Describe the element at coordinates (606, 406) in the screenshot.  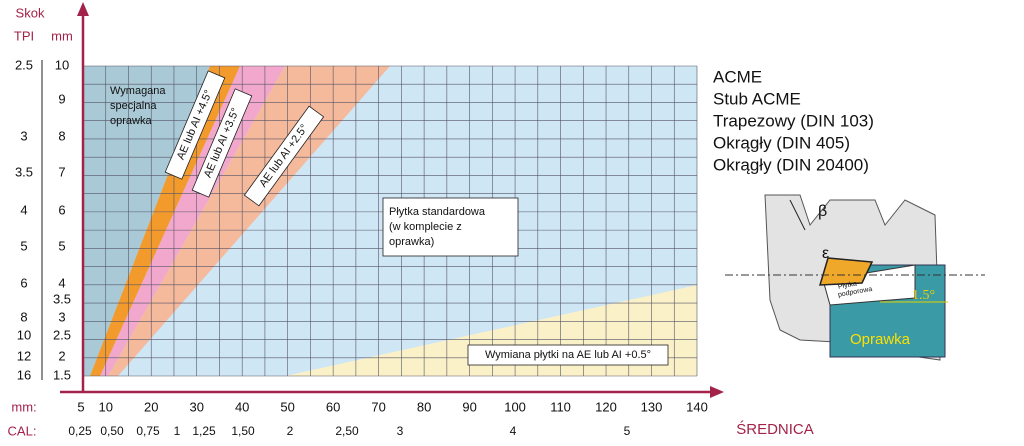
I see `x-tick-label: 120` at that location.